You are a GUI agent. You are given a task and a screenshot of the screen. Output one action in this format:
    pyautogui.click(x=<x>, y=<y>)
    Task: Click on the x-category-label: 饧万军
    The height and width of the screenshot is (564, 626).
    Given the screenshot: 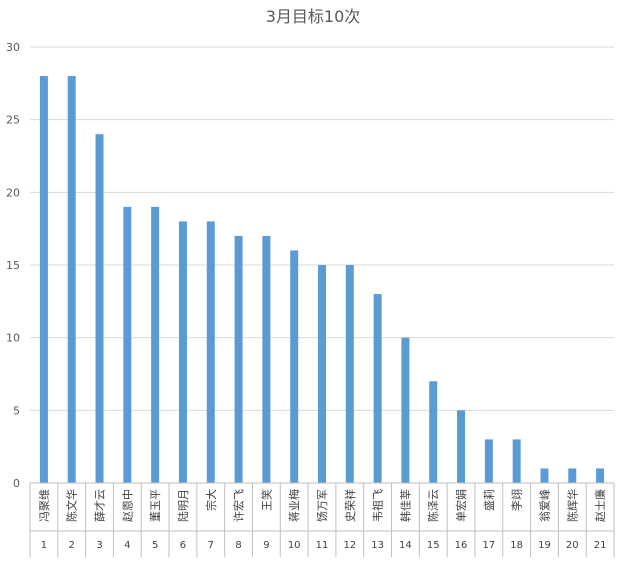 What is the action you would take?
    pyautogui.click(x=322, y=505)
    